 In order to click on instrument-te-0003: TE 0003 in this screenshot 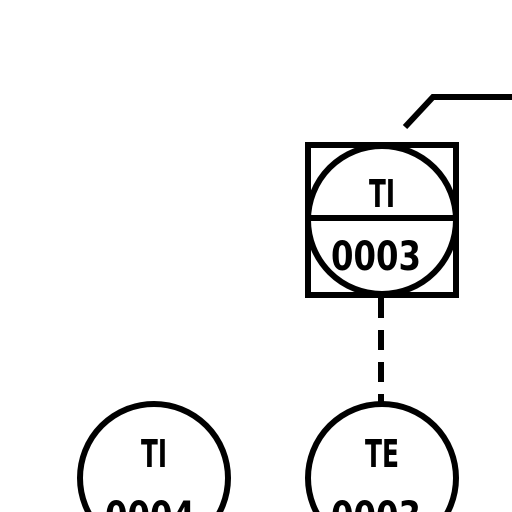, I will do `click(382, 456)`.